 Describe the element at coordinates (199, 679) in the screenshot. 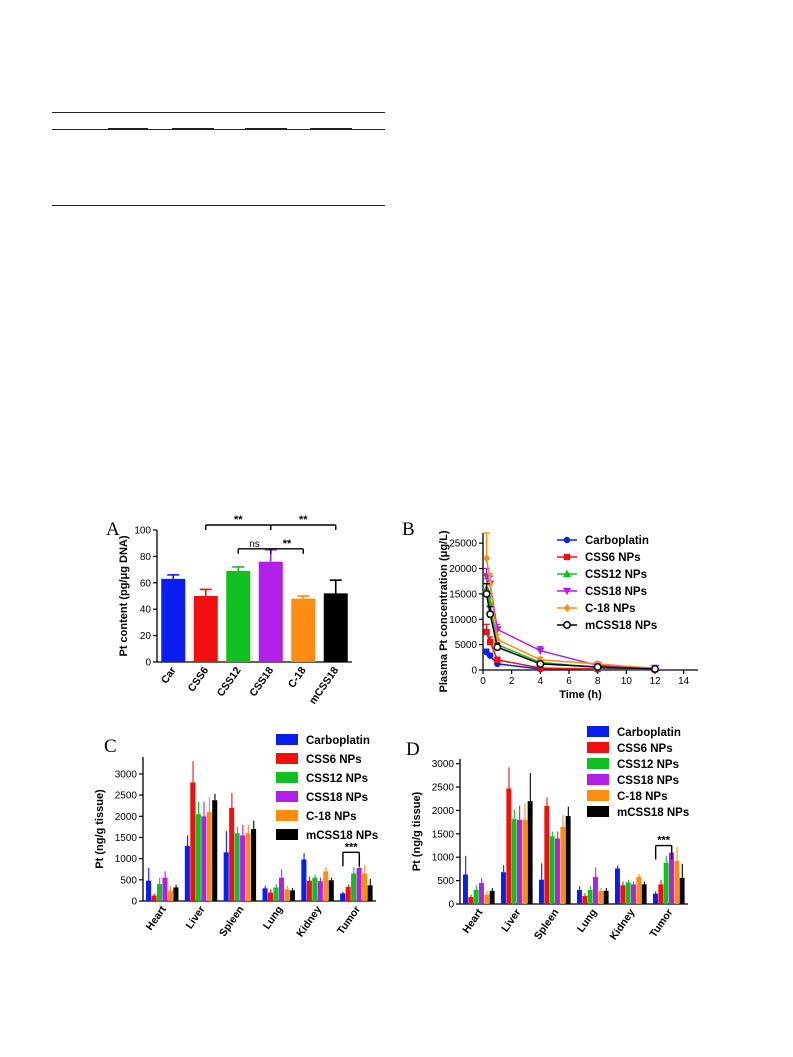

I see `category-label-a: CSS6` at that location.